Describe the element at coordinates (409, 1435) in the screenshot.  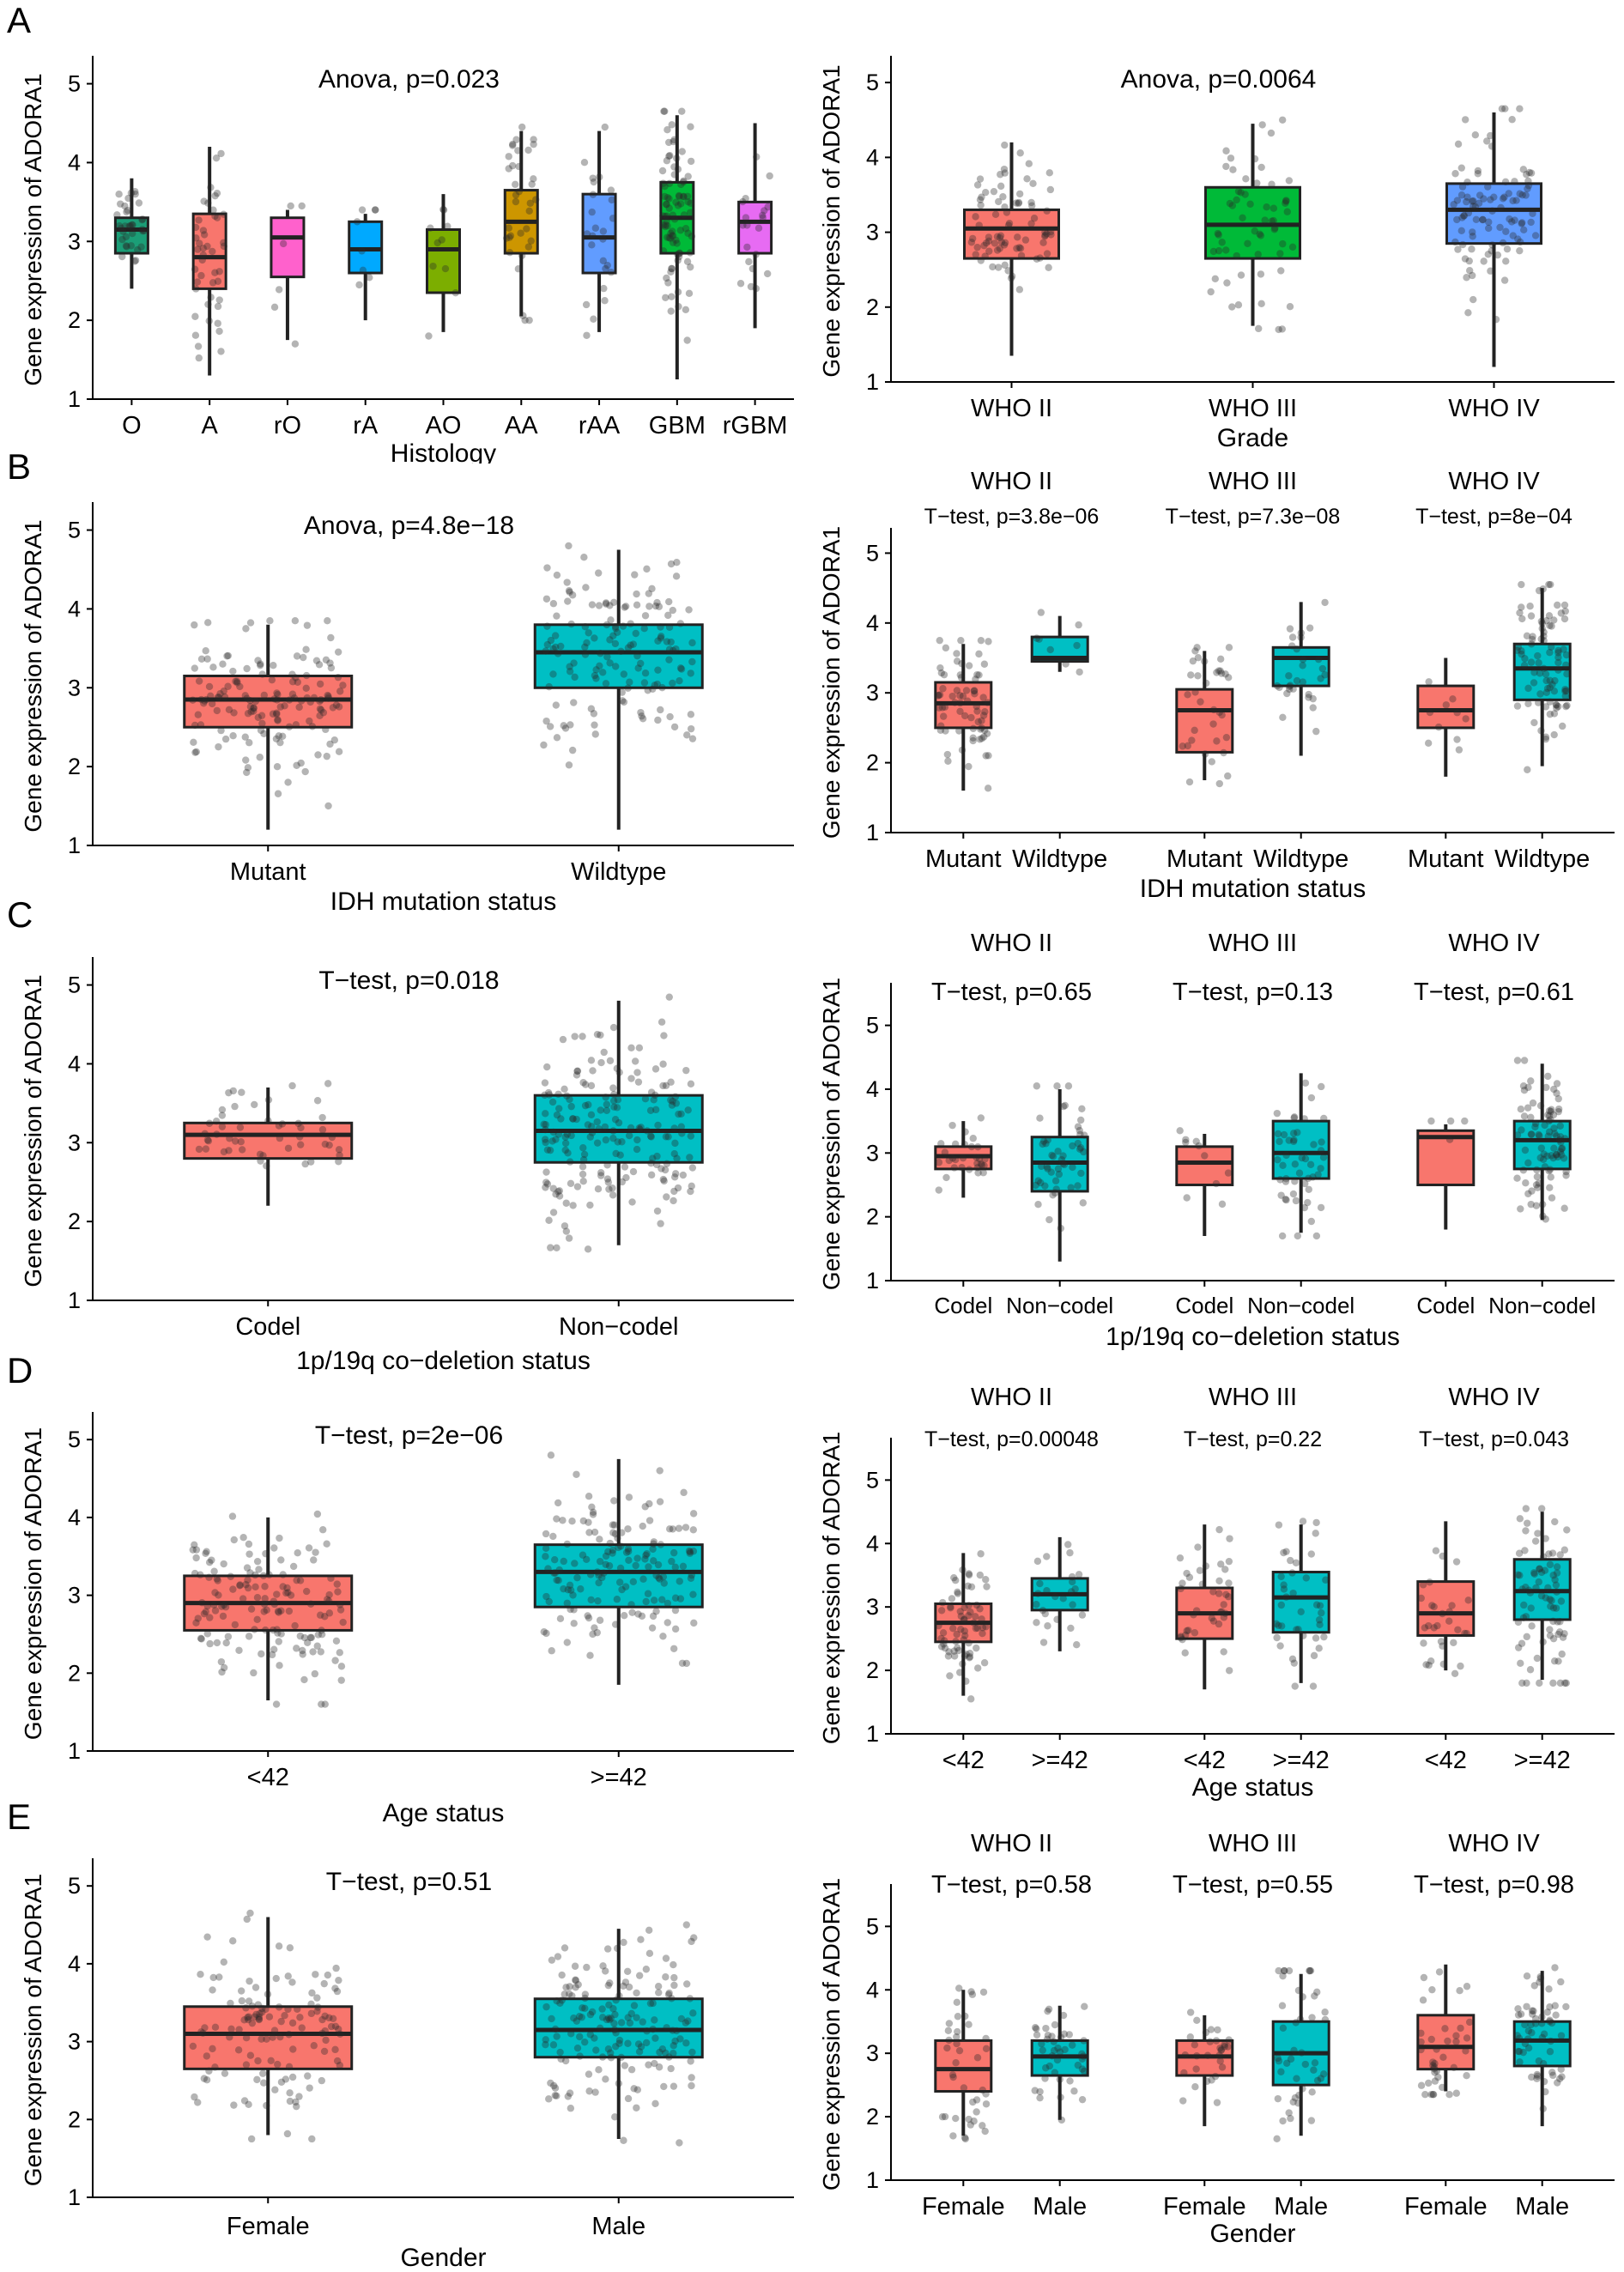
I see `stat-annotation: T−test, p=2e−06` at that location.